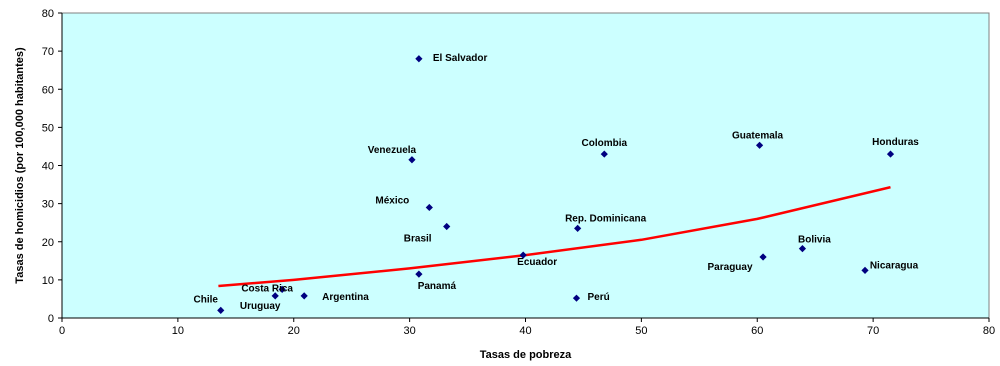 This screenshot has width=1000, height=366. I want to click on y-tick-label: 10, so click(48, 281).